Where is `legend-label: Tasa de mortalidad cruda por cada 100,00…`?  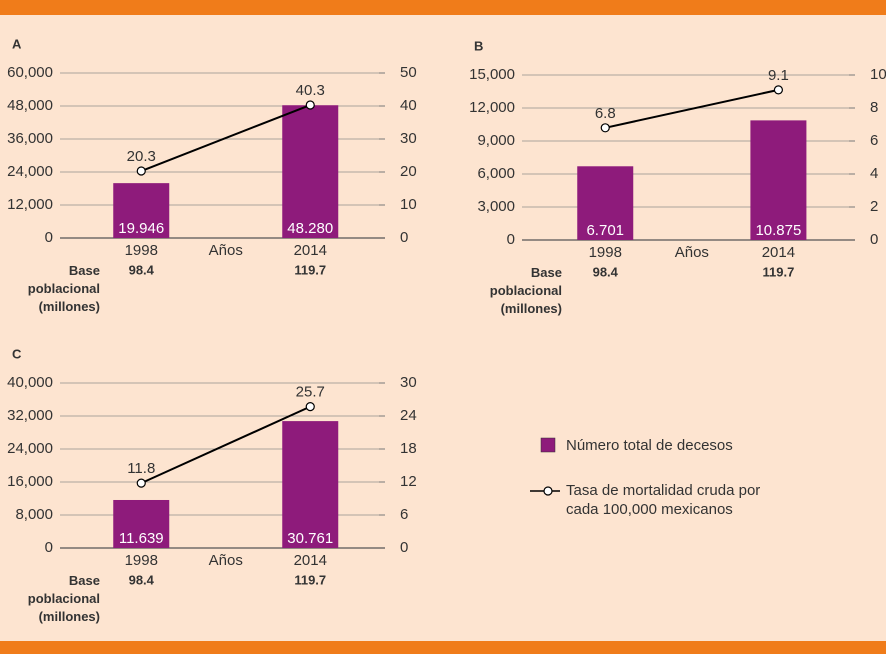 legend-label: Tasa de mortalidad cruda por cada 100,00… is located at coordinates (663, 500).